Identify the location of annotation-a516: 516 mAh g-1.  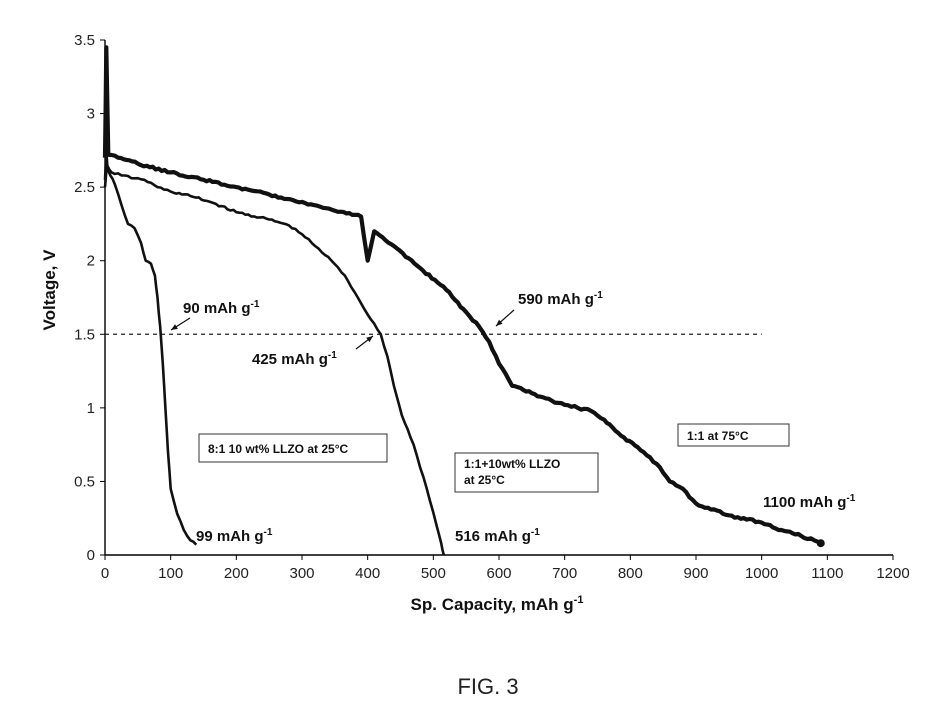
(497, 536).